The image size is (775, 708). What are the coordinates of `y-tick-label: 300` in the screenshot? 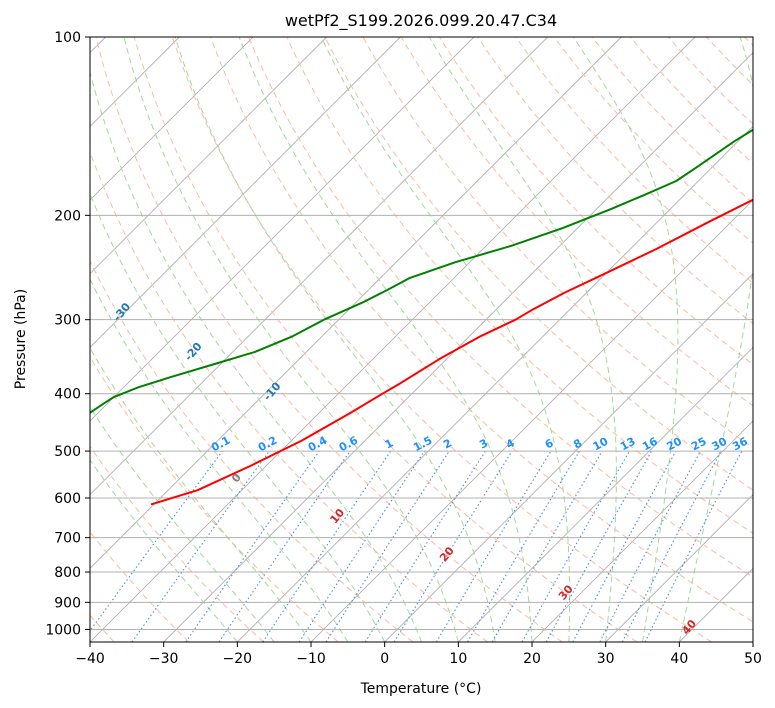 It's located at (67, 321).